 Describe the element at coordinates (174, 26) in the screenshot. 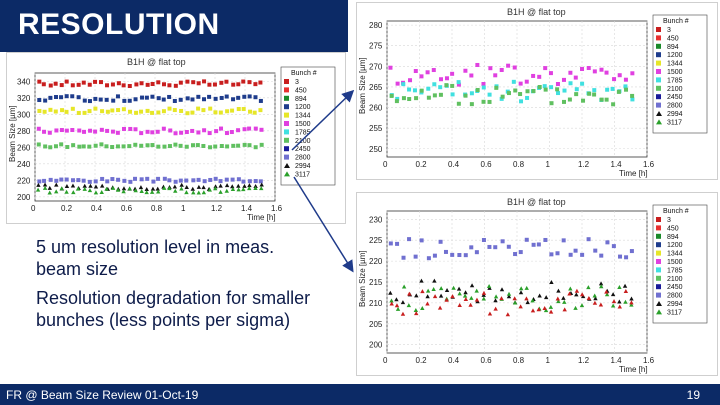

I see `title-bar` at that location.